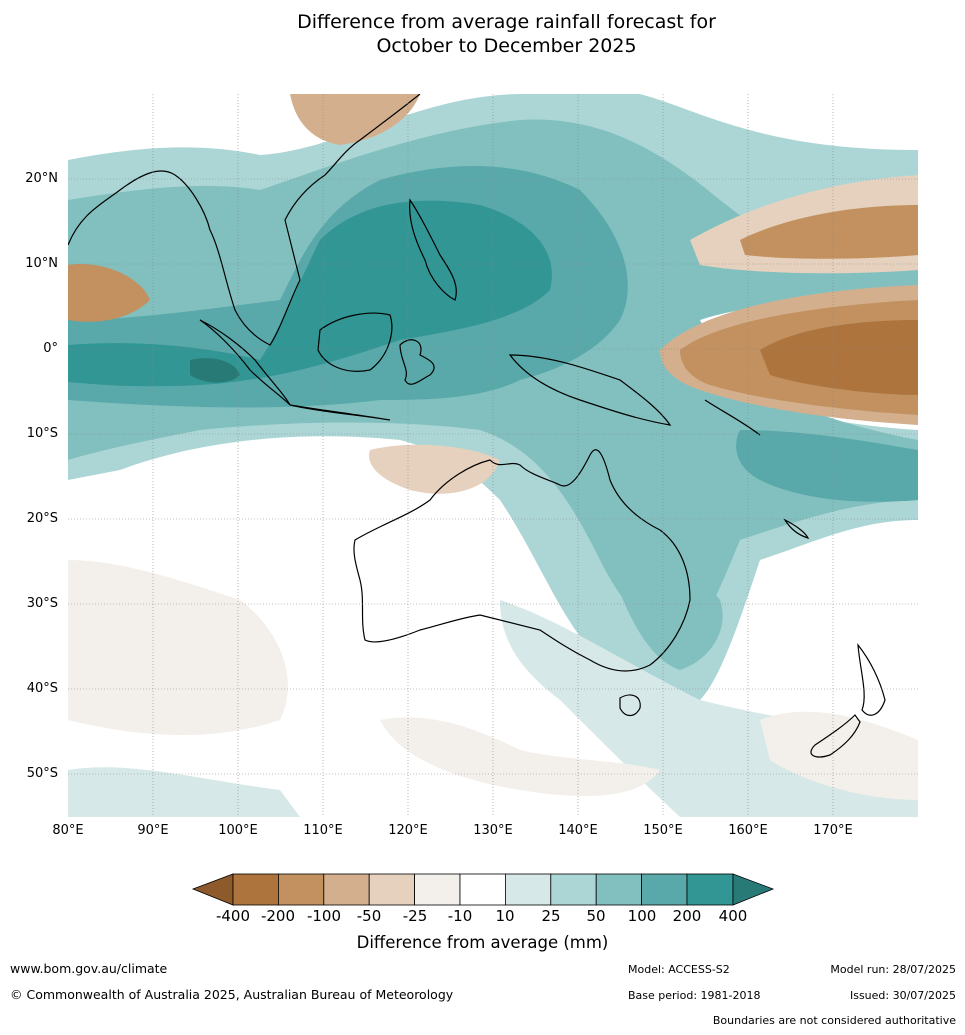 The image size is (965, 1035). What do you see at coordinates (642, 916) in the screenshot?
I see `colorbar-label: 100` at bounding box center [642, 916].